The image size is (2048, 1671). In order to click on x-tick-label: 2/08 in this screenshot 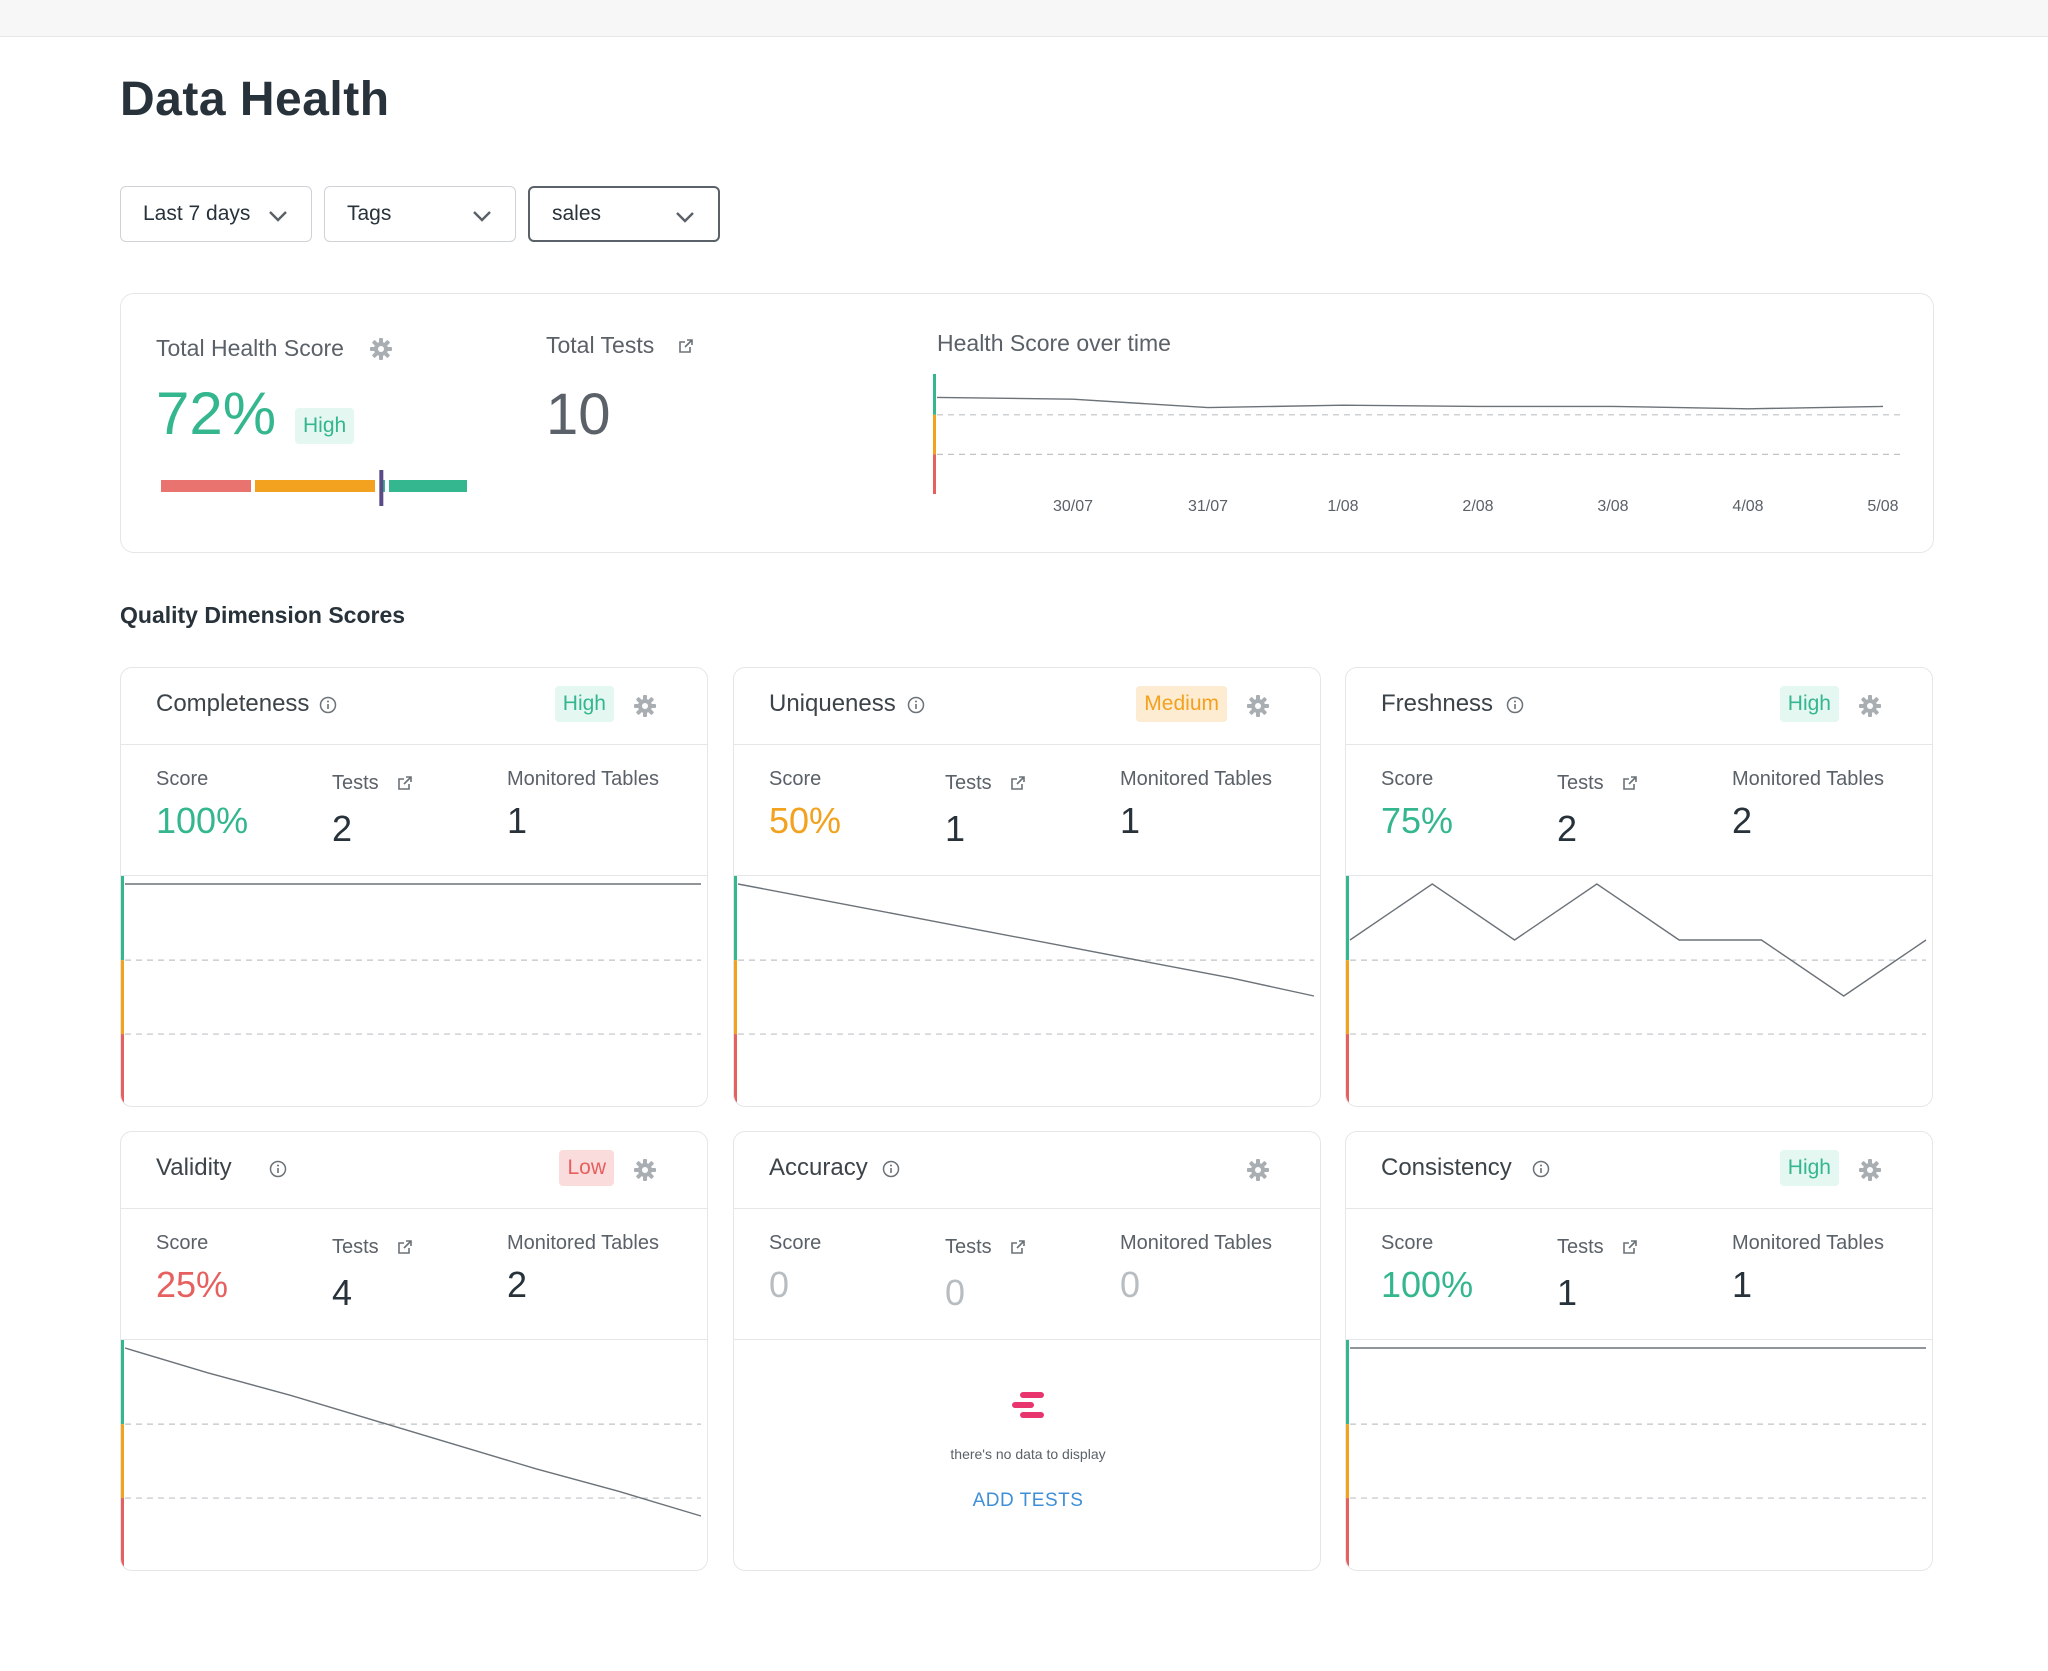, I will do `click(1477, 506)`.